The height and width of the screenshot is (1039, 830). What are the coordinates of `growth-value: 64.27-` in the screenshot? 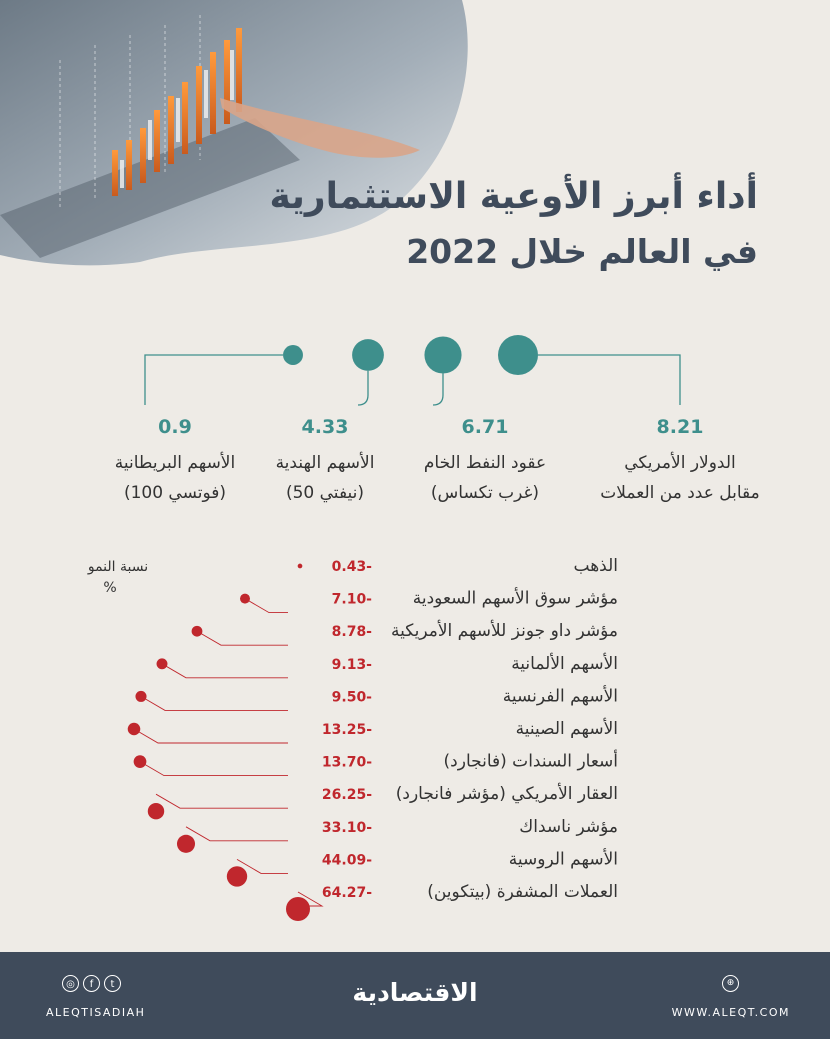 It's located at (347, 893).